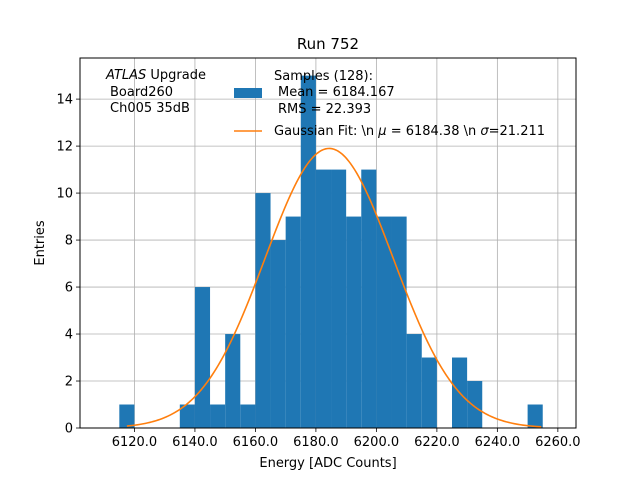 The height and width of the screenshot is (480, 640). I want to click on y-tick-label: 2, so click(69, 382).